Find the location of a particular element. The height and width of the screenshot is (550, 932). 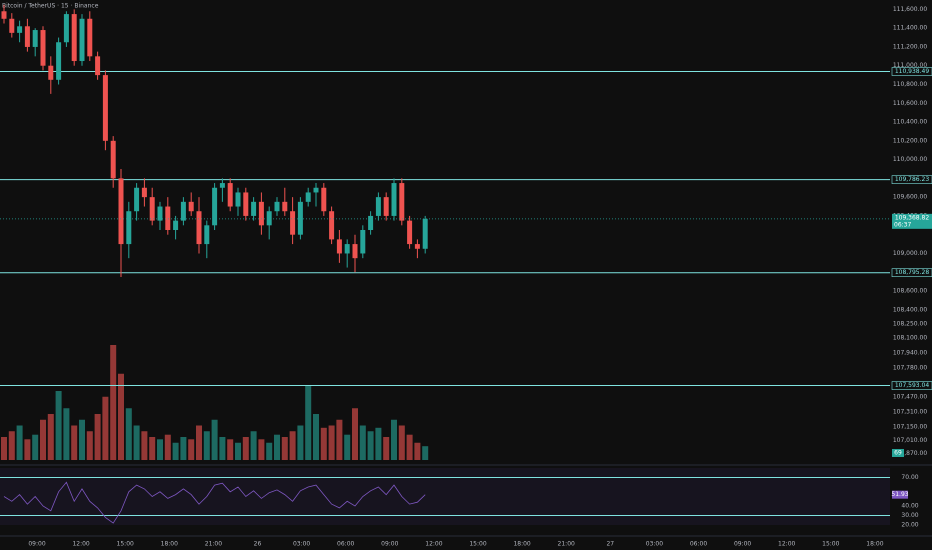

volume-label-box is located at coordinates (898, 453).